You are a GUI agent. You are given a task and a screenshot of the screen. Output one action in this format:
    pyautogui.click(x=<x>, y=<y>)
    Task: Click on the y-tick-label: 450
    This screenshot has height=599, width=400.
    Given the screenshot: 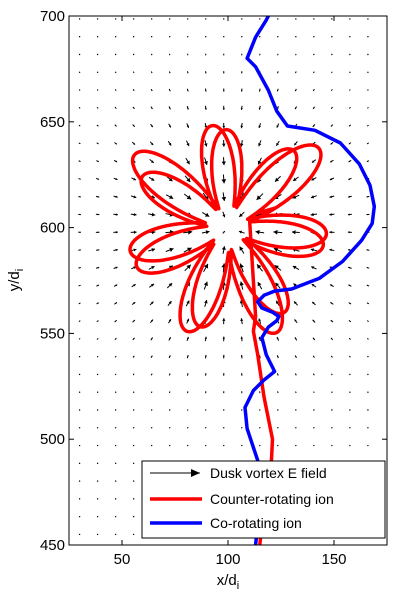 What is the action you would take?
    pyautogui.click(x=52, y=545)
    